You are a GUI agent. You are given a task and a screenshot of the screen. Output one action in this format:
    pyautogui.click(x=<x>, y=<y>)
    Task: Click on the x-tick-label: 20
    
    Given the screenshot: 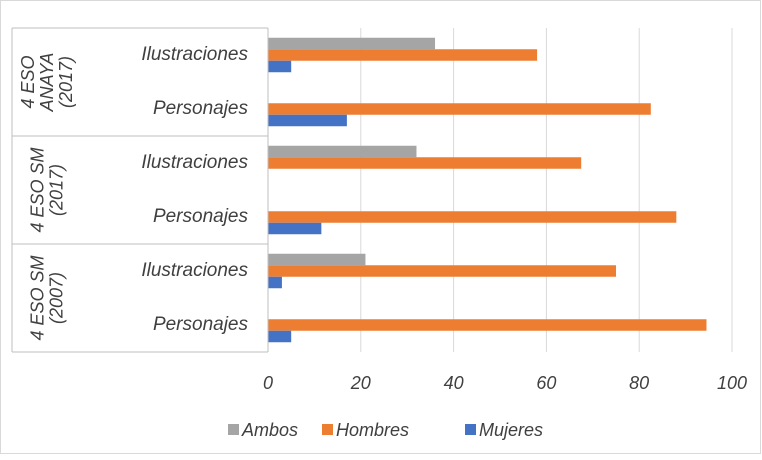 What is the action you would take?
    pyautogui.click(x=360, y=383)
    